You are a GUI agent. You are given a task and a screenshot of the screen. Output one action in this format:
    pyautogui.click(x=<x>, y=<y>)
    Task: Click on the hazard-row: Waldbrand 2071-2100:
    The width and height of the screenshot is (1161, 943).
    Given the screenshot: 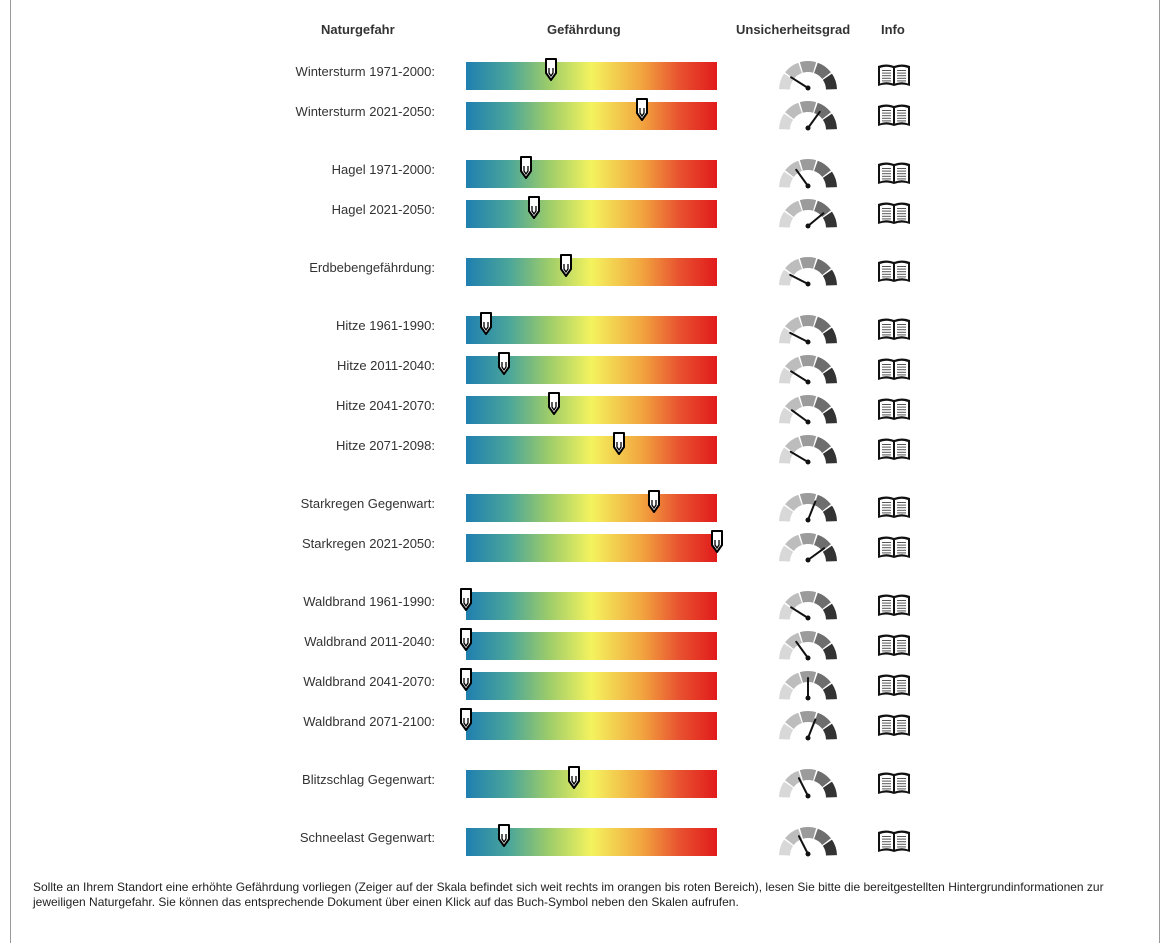 What is the action you would take?
    pyautogui.click(x=586, y=725)
    